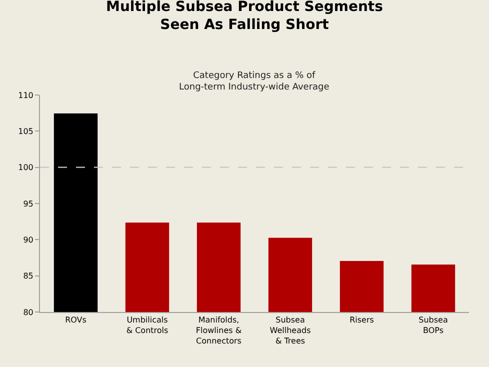 The width and height of the screenshot is (489, 367). Describe the element at coordinates (147, 325) in the screenshot. I see `x-tick-label: Umbilicals & Controls` at that location.